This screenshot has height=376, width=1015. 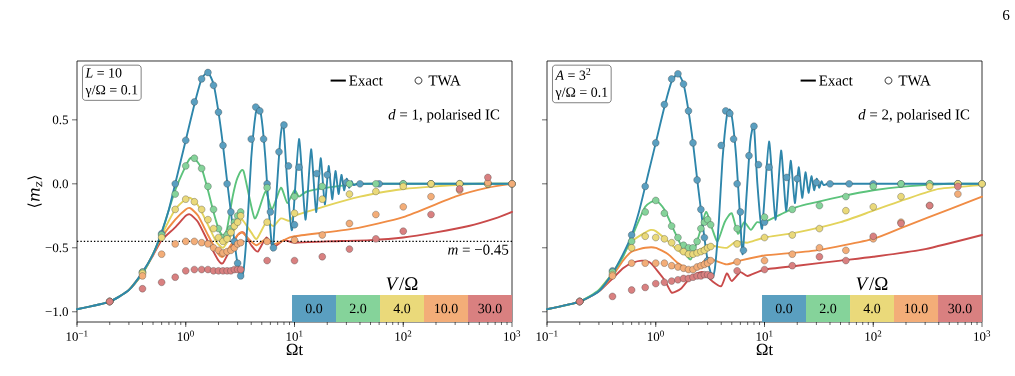 What do you see at coordinates (60, 120) in the screenshot?
I see `y-tick-label: 0.5` at bounding box center [60, 120].